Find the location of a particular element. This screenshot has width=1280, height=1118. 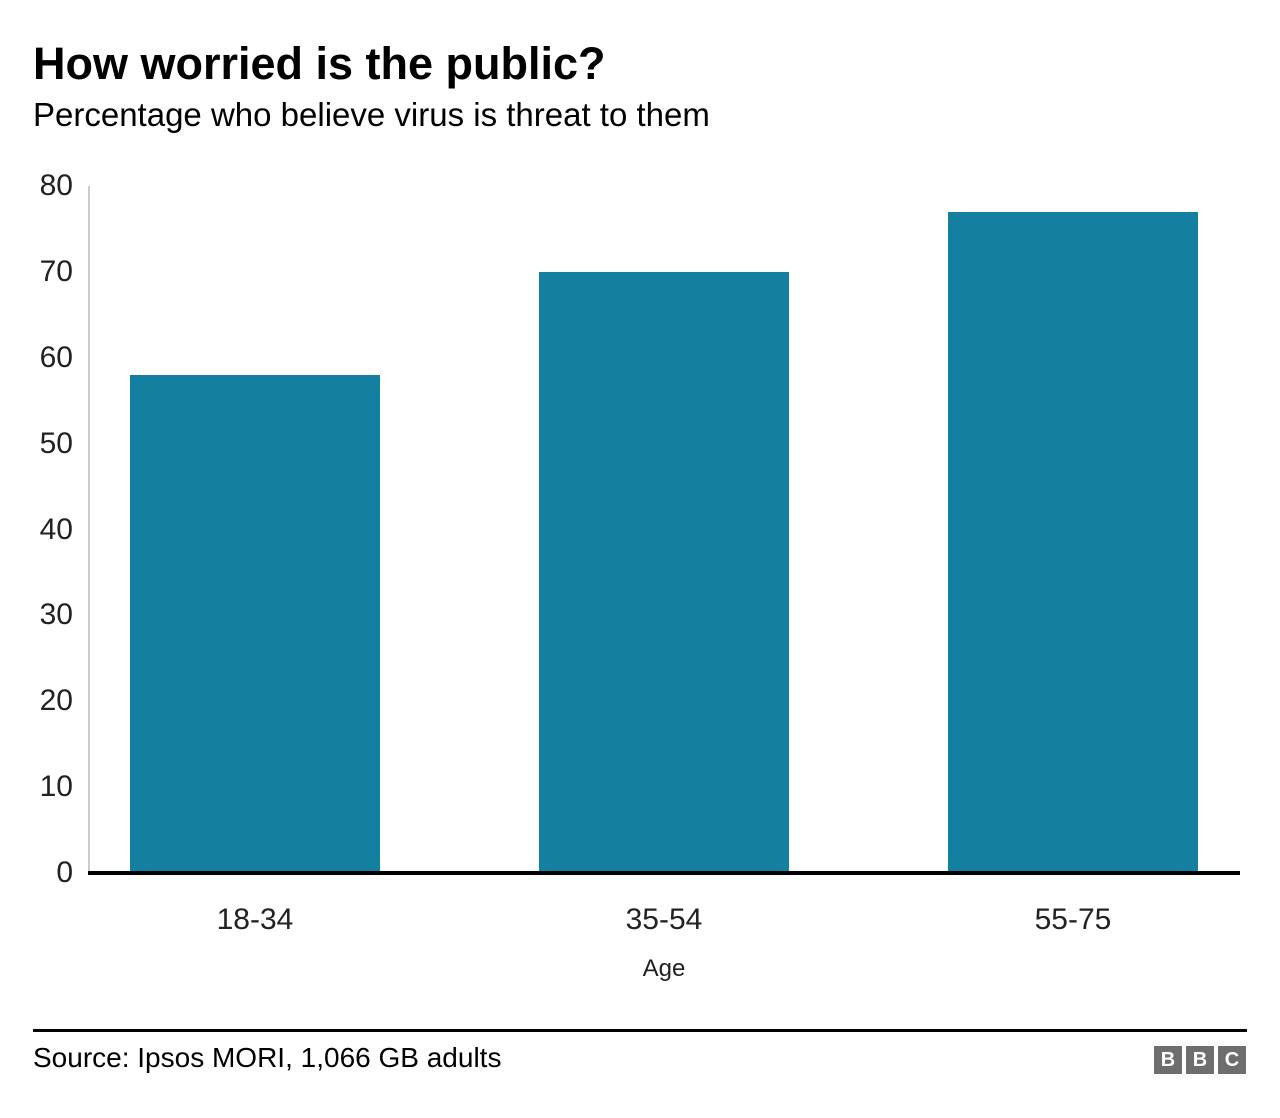

y-axis-line is located at coordinates (89, 529).